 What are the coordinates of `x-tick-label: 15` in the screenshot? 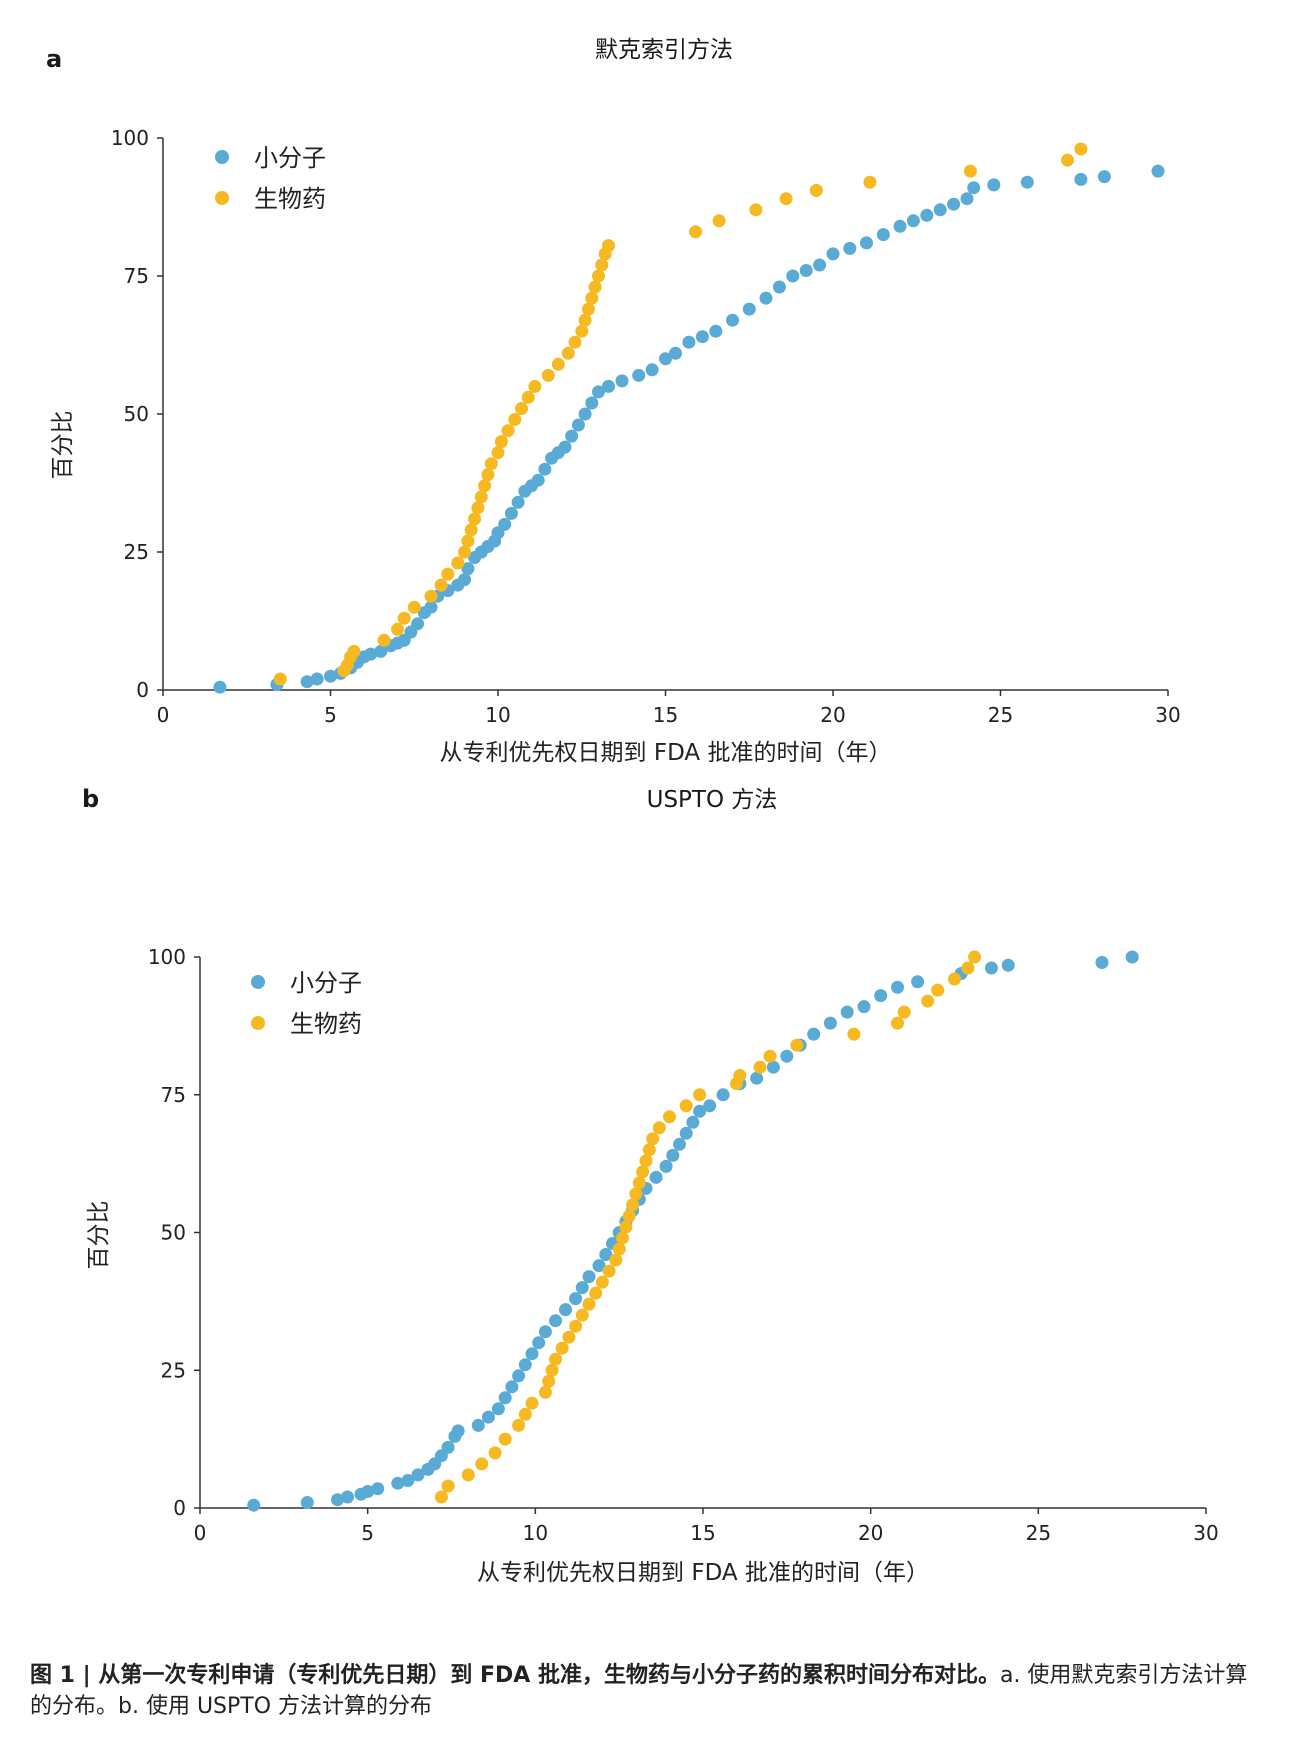 It's located at (702, 1533).